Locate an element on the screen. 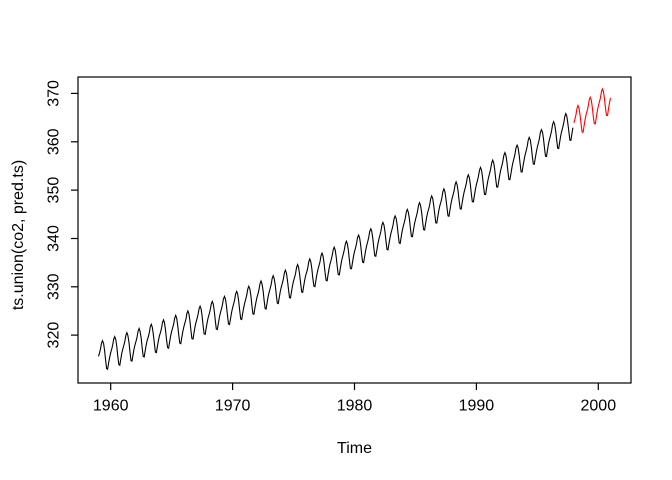 This screenshot has width=672, height=480. x-tick-label: 1970 is located at coordinates (233, 406).